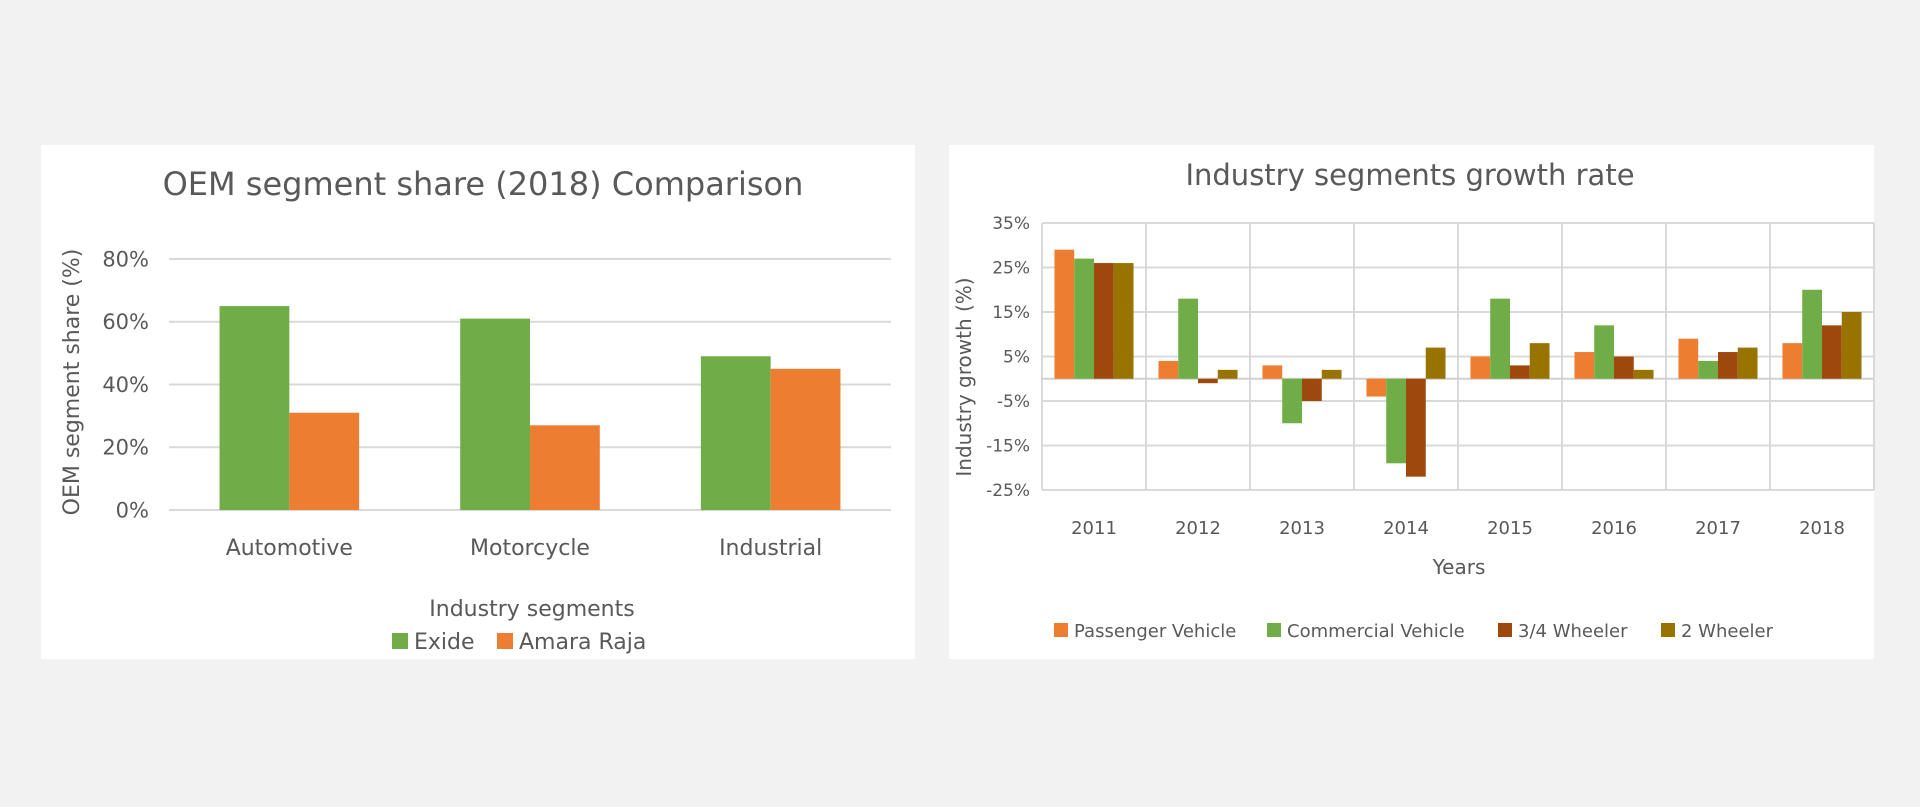 The height and width of the screenshot is (807, 1920). What do you see at coordinates (444, 642) in the screenshot?
I see `legend-label: Exide` at bounding box center [444, 642].